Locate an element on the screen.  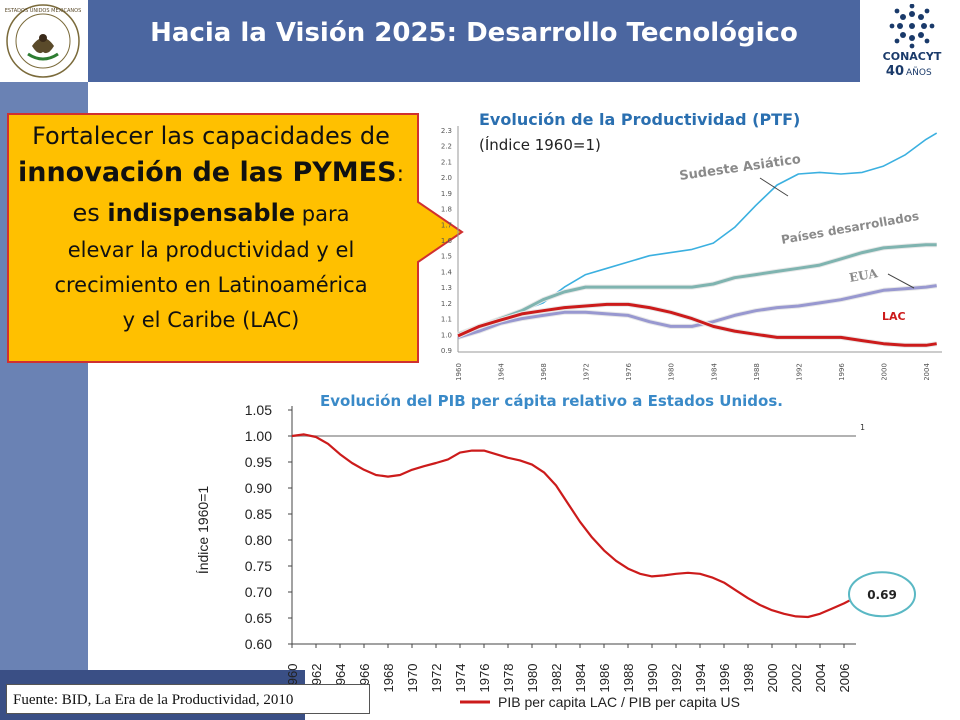
callout-line-4: elevar la productividad y el is located at coordinates (211, 250).